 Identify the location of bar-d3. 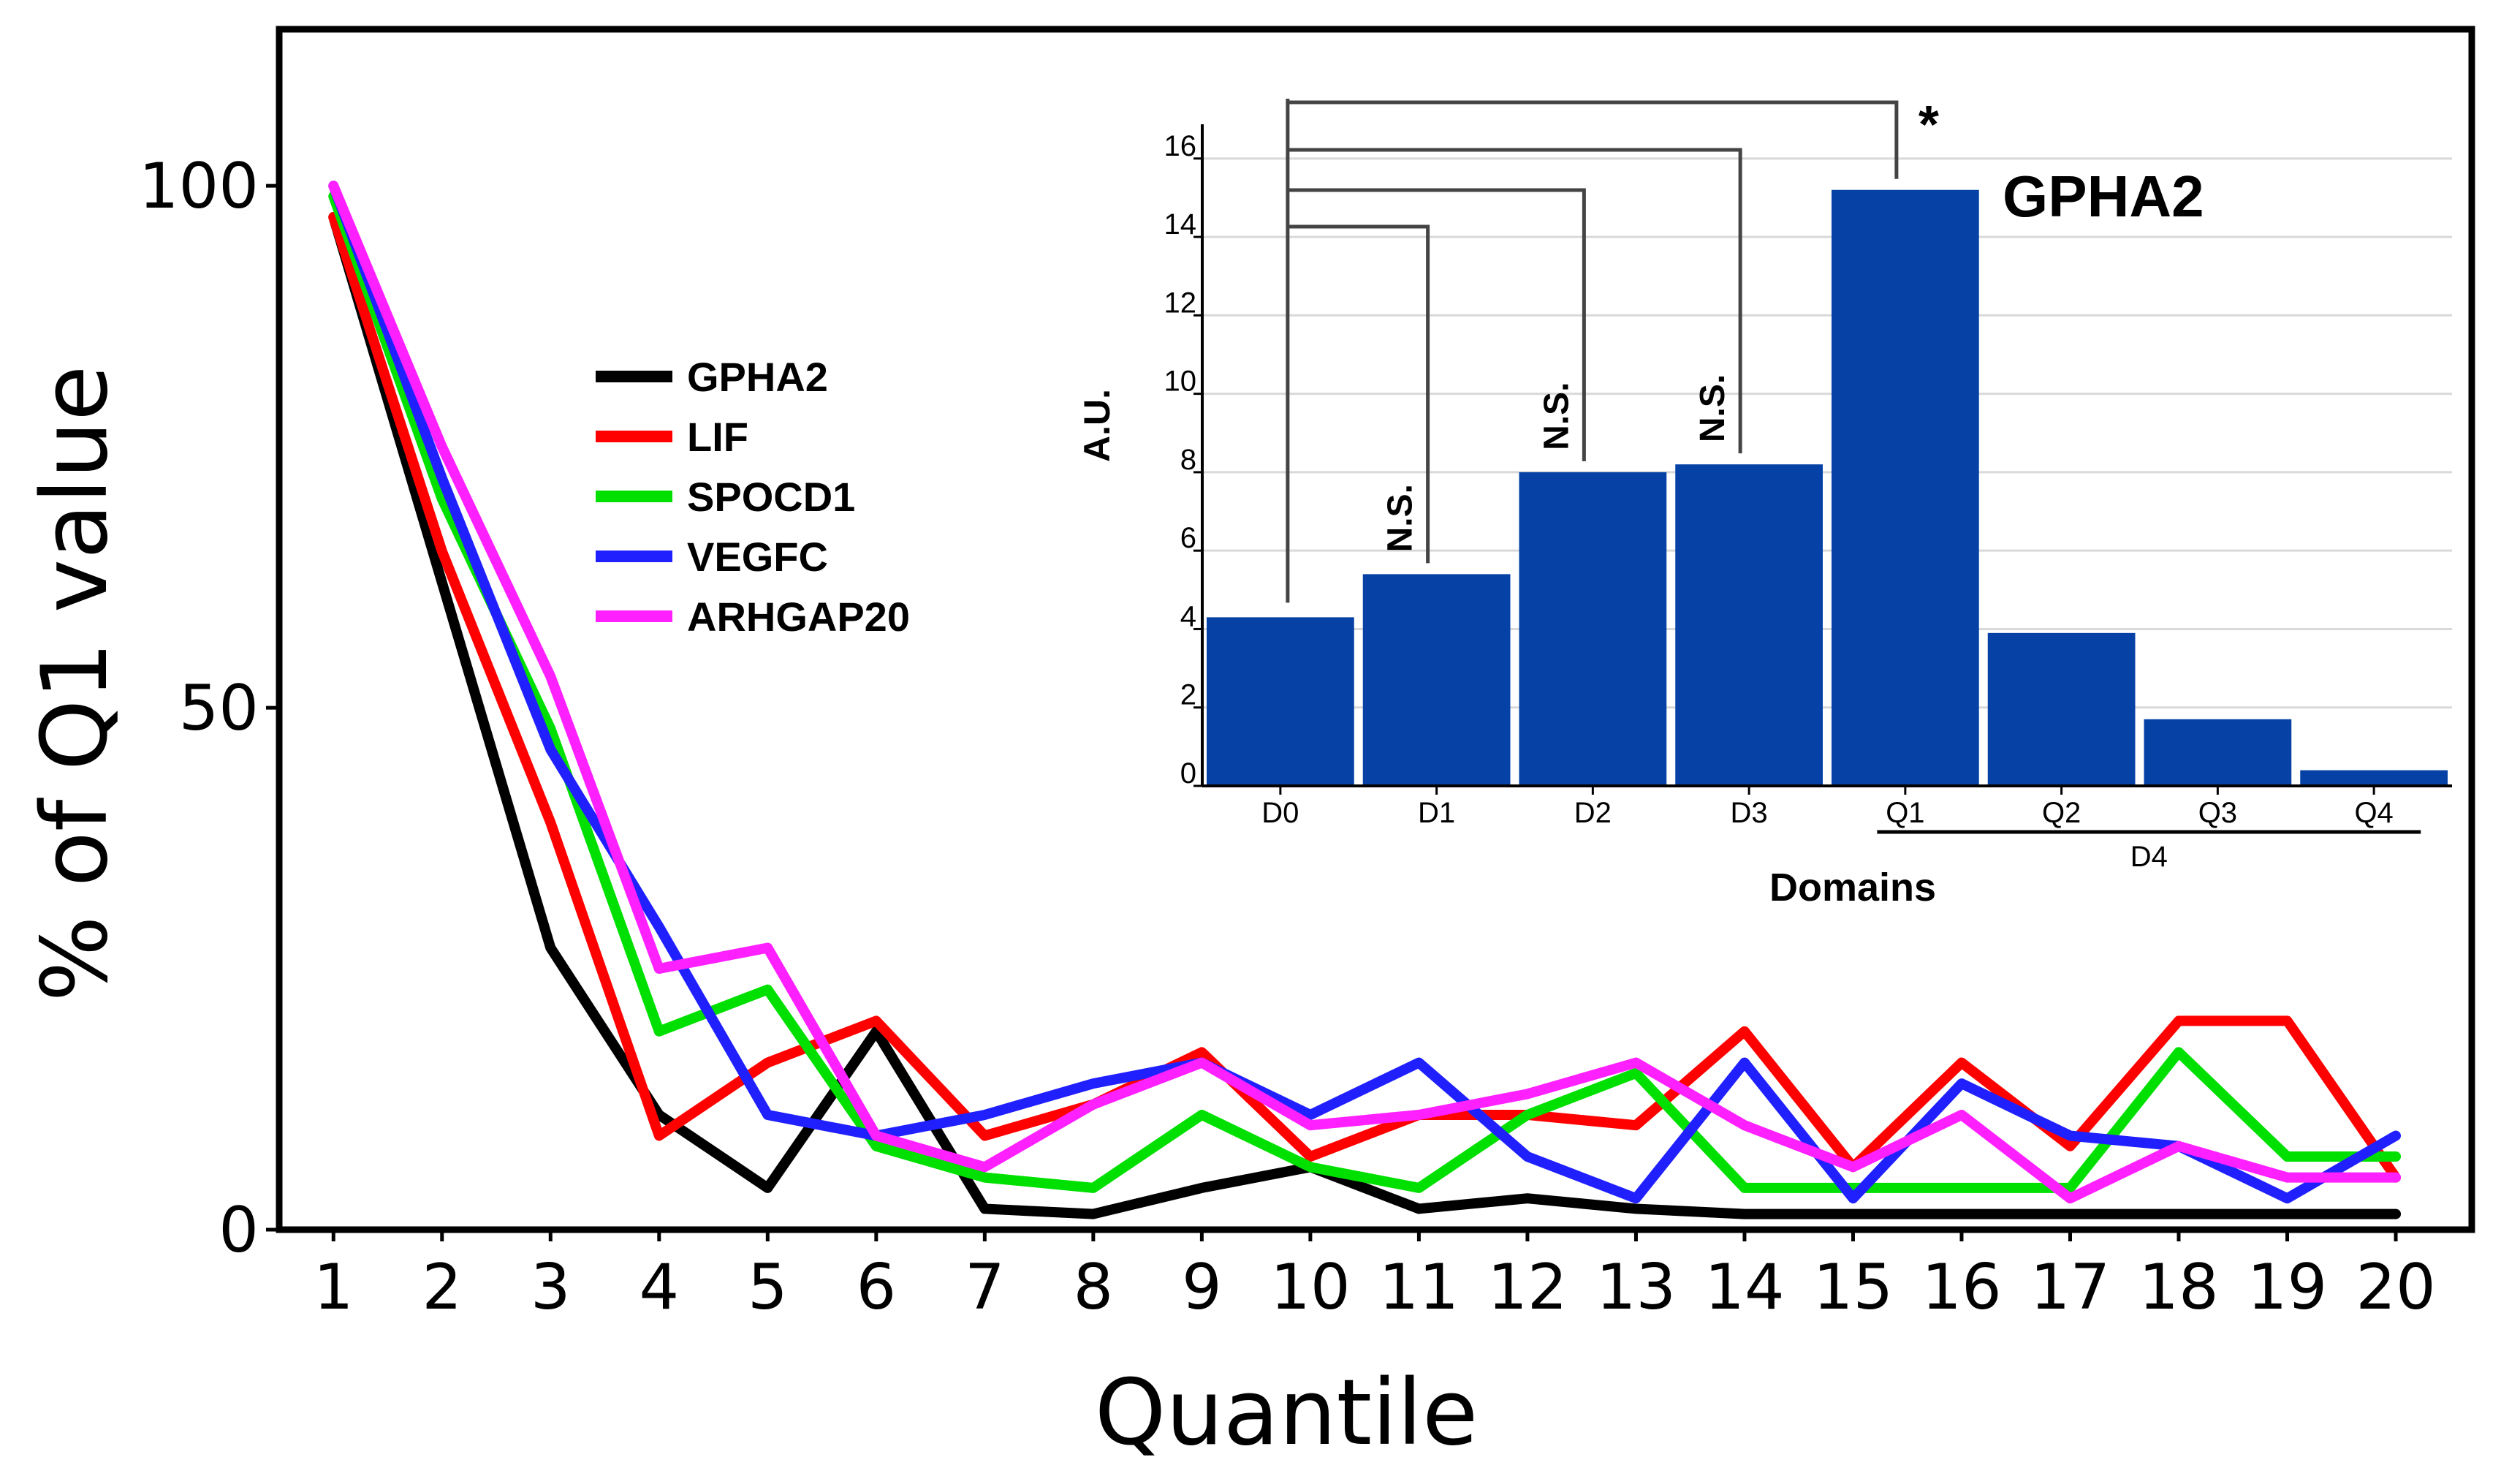
(1749, 625).